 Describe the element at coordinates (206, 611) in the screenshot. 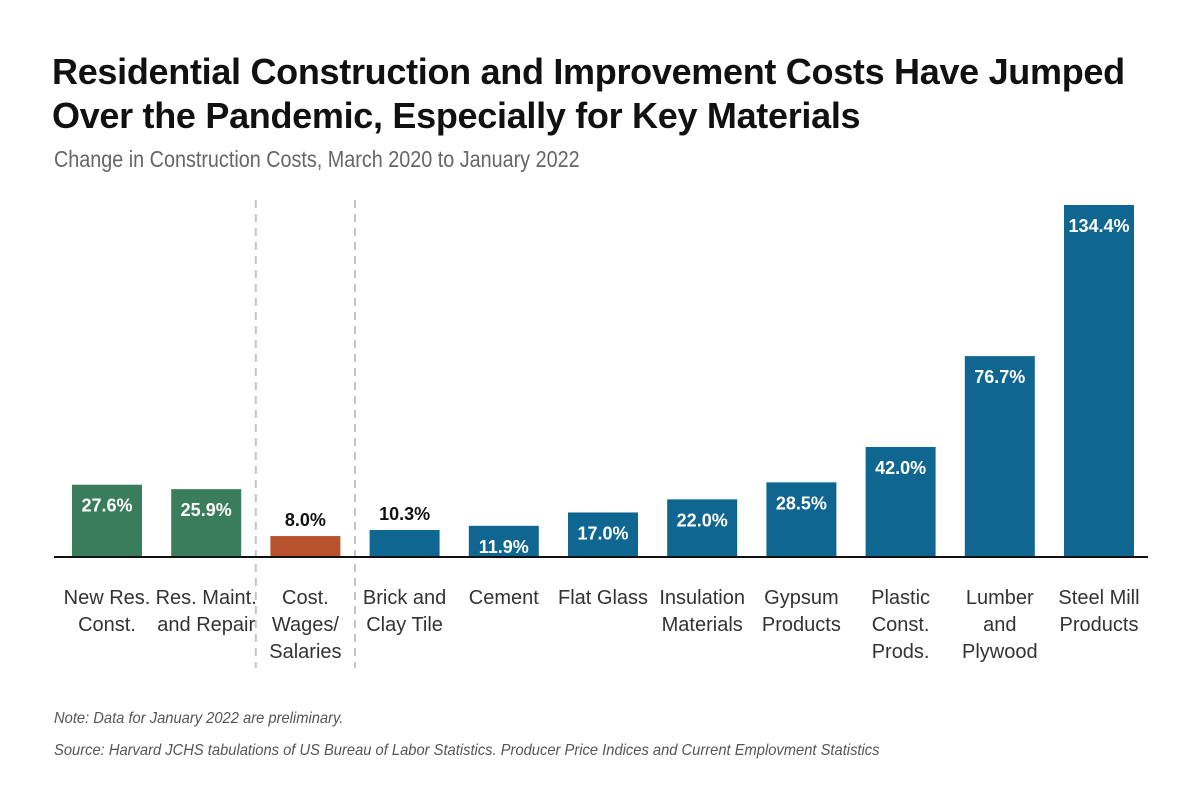

I see `category-label: Res. Maint. and Repair` at that location.